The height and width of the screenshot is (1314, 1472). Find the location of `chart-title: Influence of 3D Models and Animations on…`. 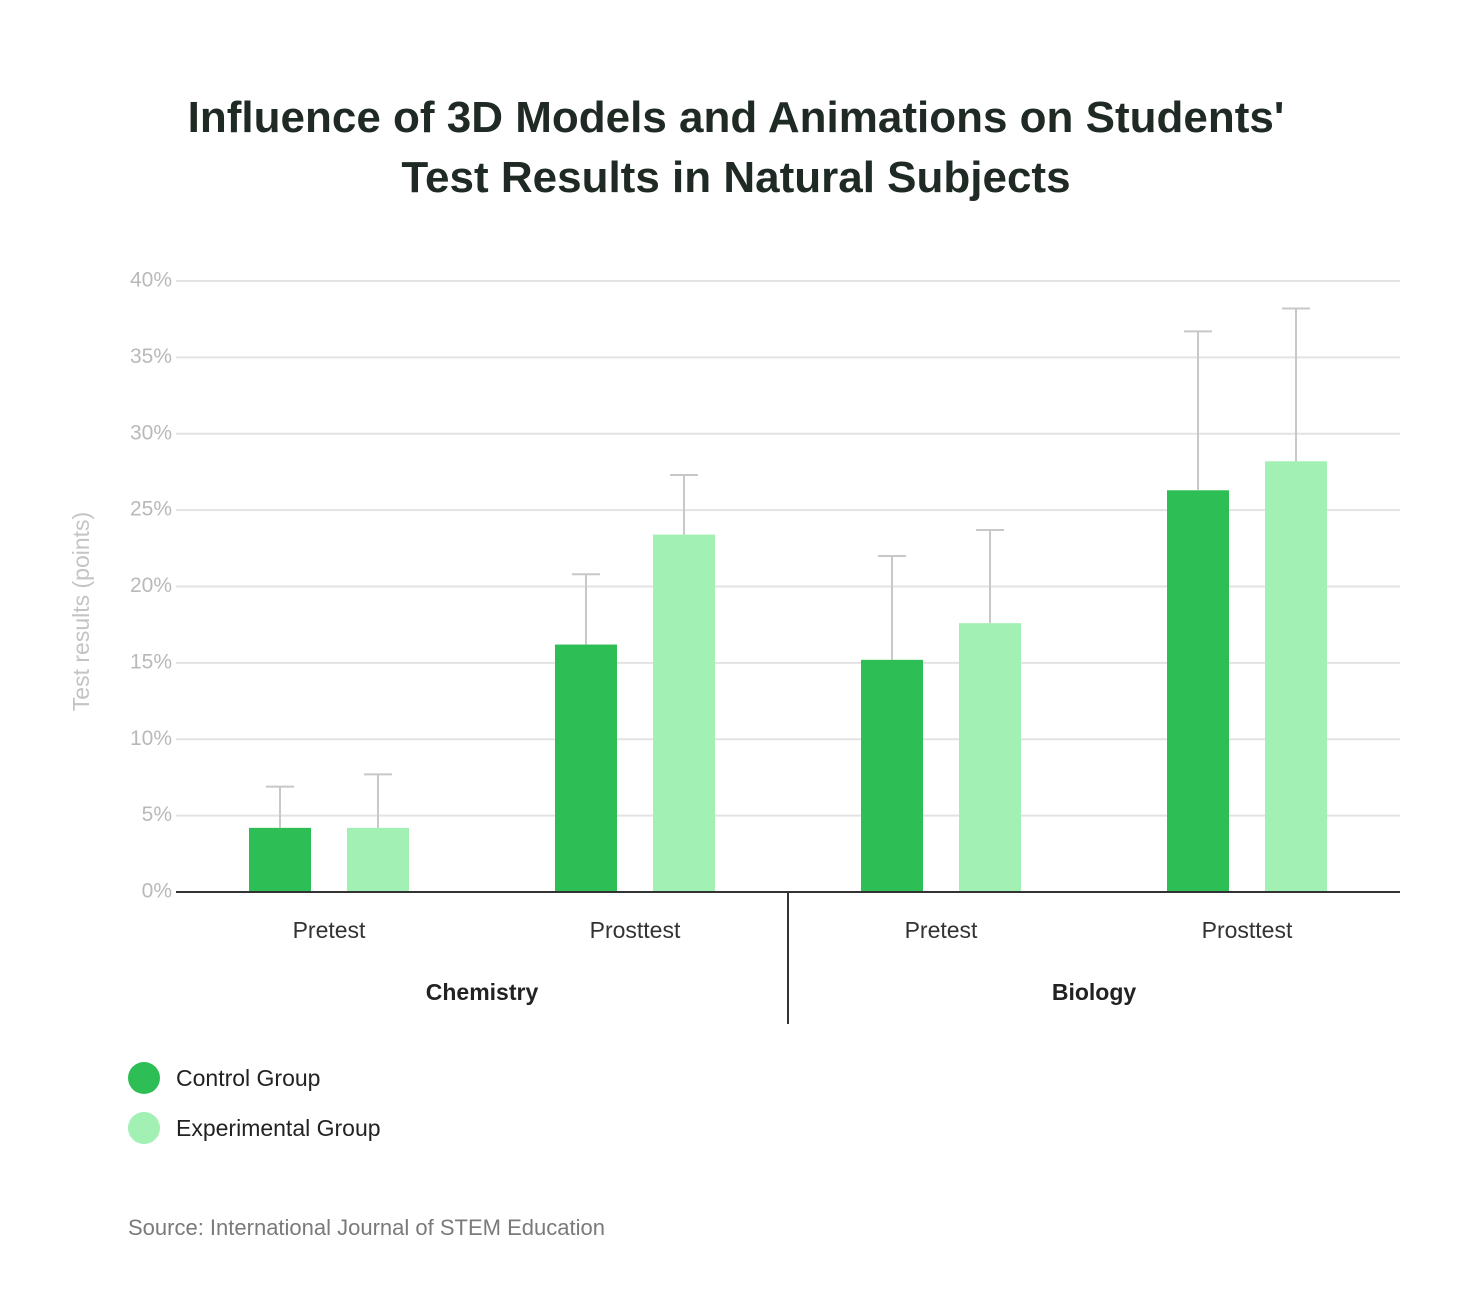

chart-title: Influence of 3D Models and Animations on… is located at coordinates (736, 148).